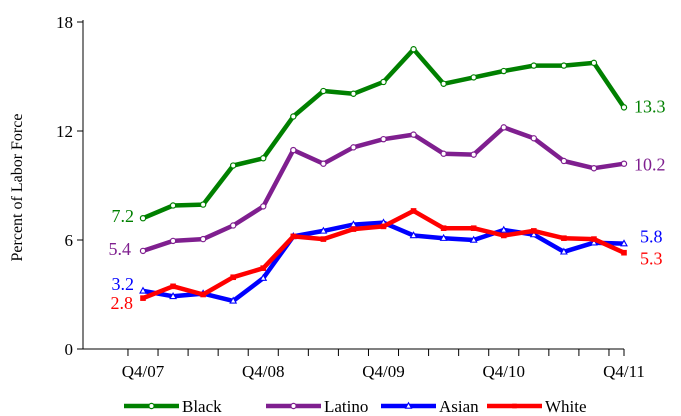  I want to click on legend-item-black: Black, so click(173, 406).